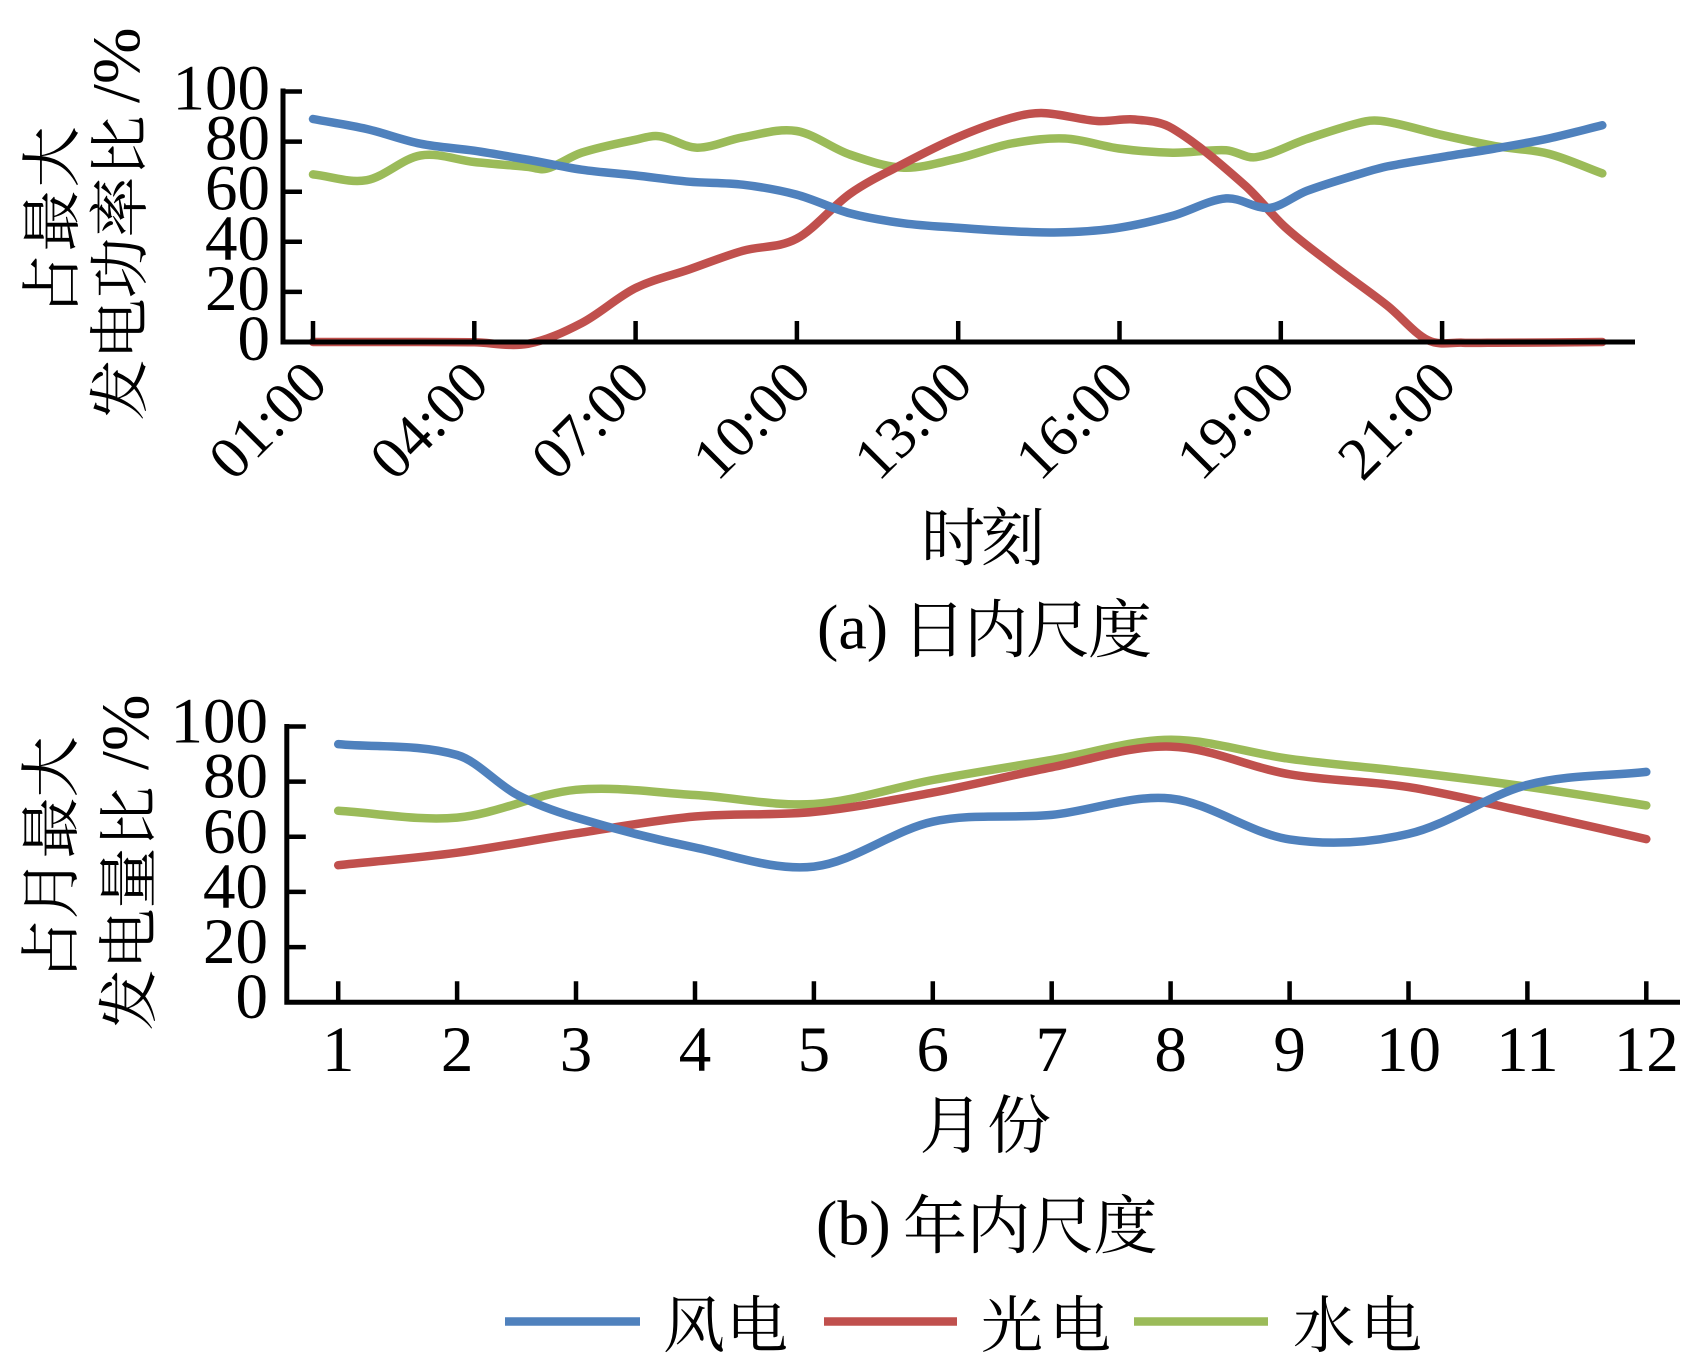 The image size is (1699, 1361). Describe the element at coordinates (695, 1050) in the screenshot. I see `svg-text: 4` at that location.